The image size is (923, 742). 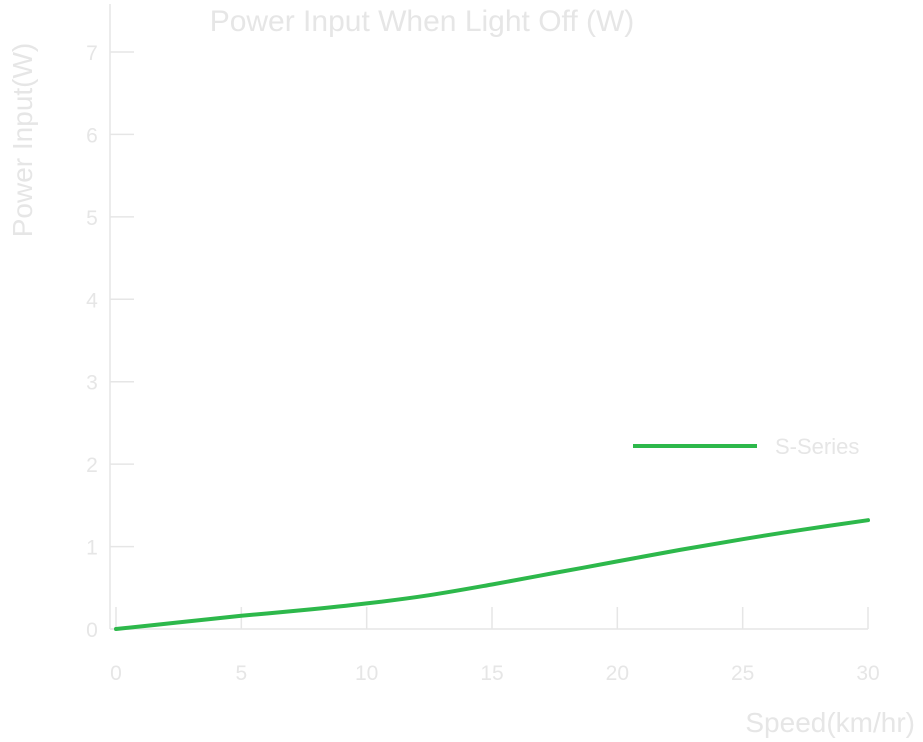 What do you see at coordinates (92, 300) in the screenshot?
I see `y-tick-label: 4` at bounding box center [92, 300].